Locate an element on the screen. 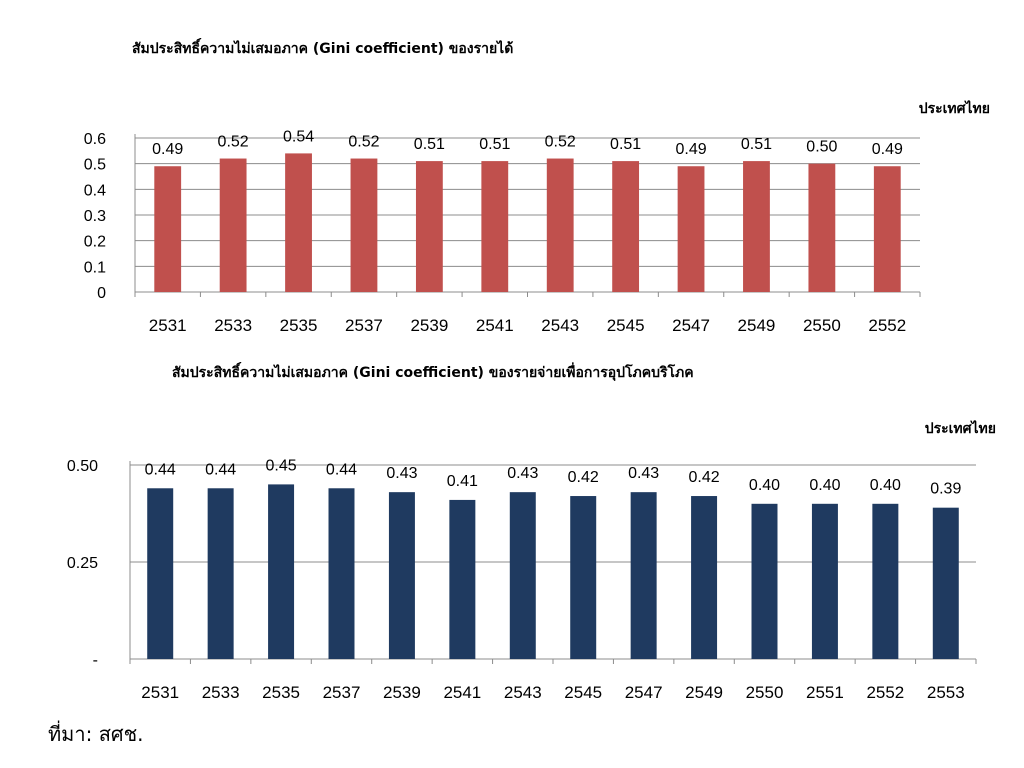 This screenshot has height=768, width=1024. source-note: ที่มา: สศช. is located at coordinates (96, 734).